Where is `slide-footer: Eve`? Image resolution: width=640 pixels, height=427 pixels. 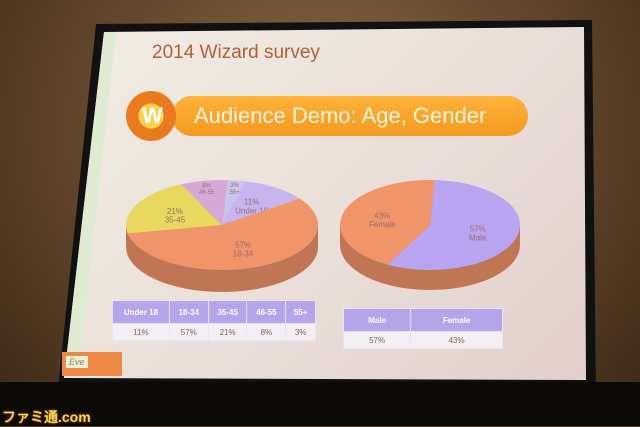
slide-footer: Eve is located at coordinates (92, 364).